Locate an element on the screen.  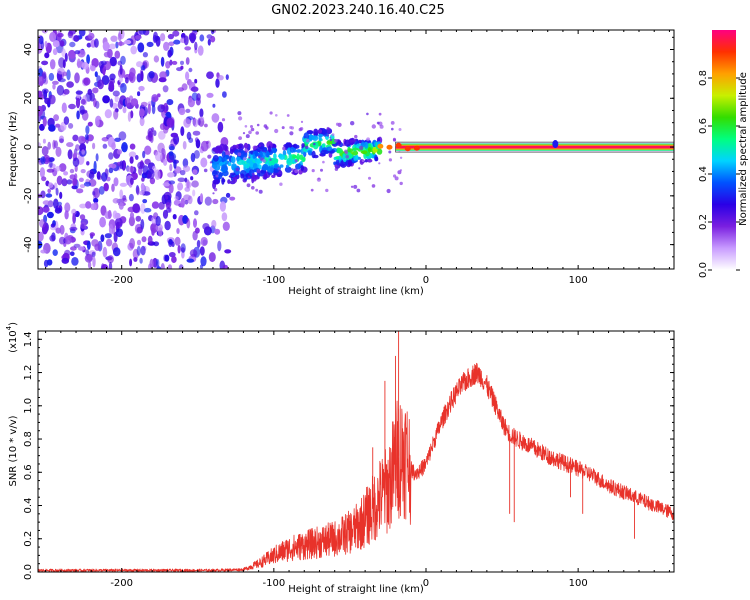
spectrogram-tone-blip is located at coordinates (407, 149).